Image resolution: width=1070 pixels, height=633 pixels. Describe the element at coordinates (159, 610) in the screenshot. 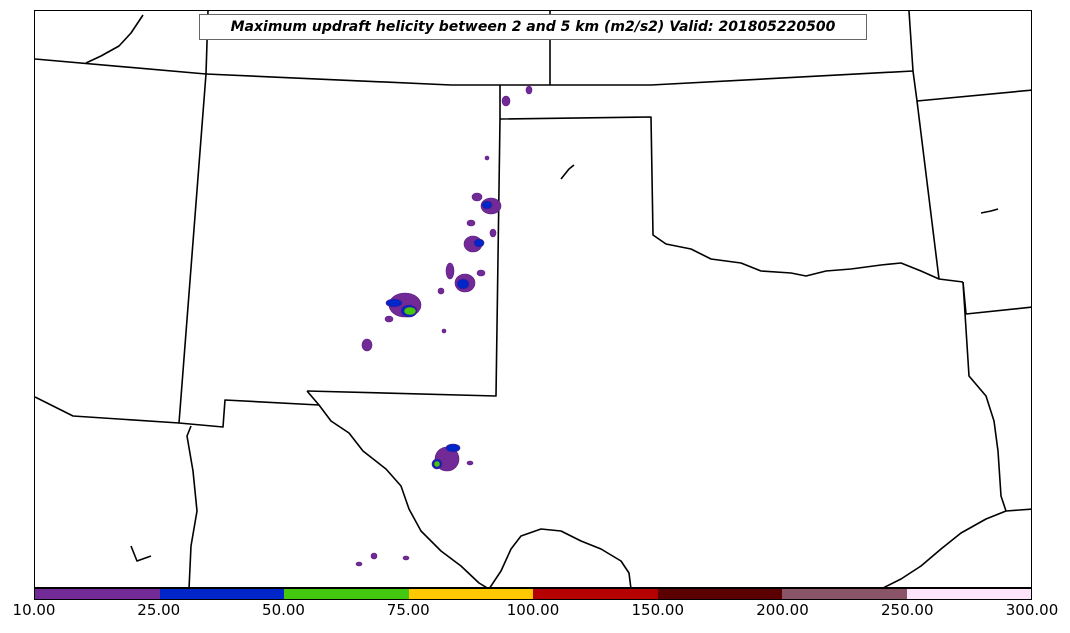

I see `colorbar-tick-label: 25.00` at that location.